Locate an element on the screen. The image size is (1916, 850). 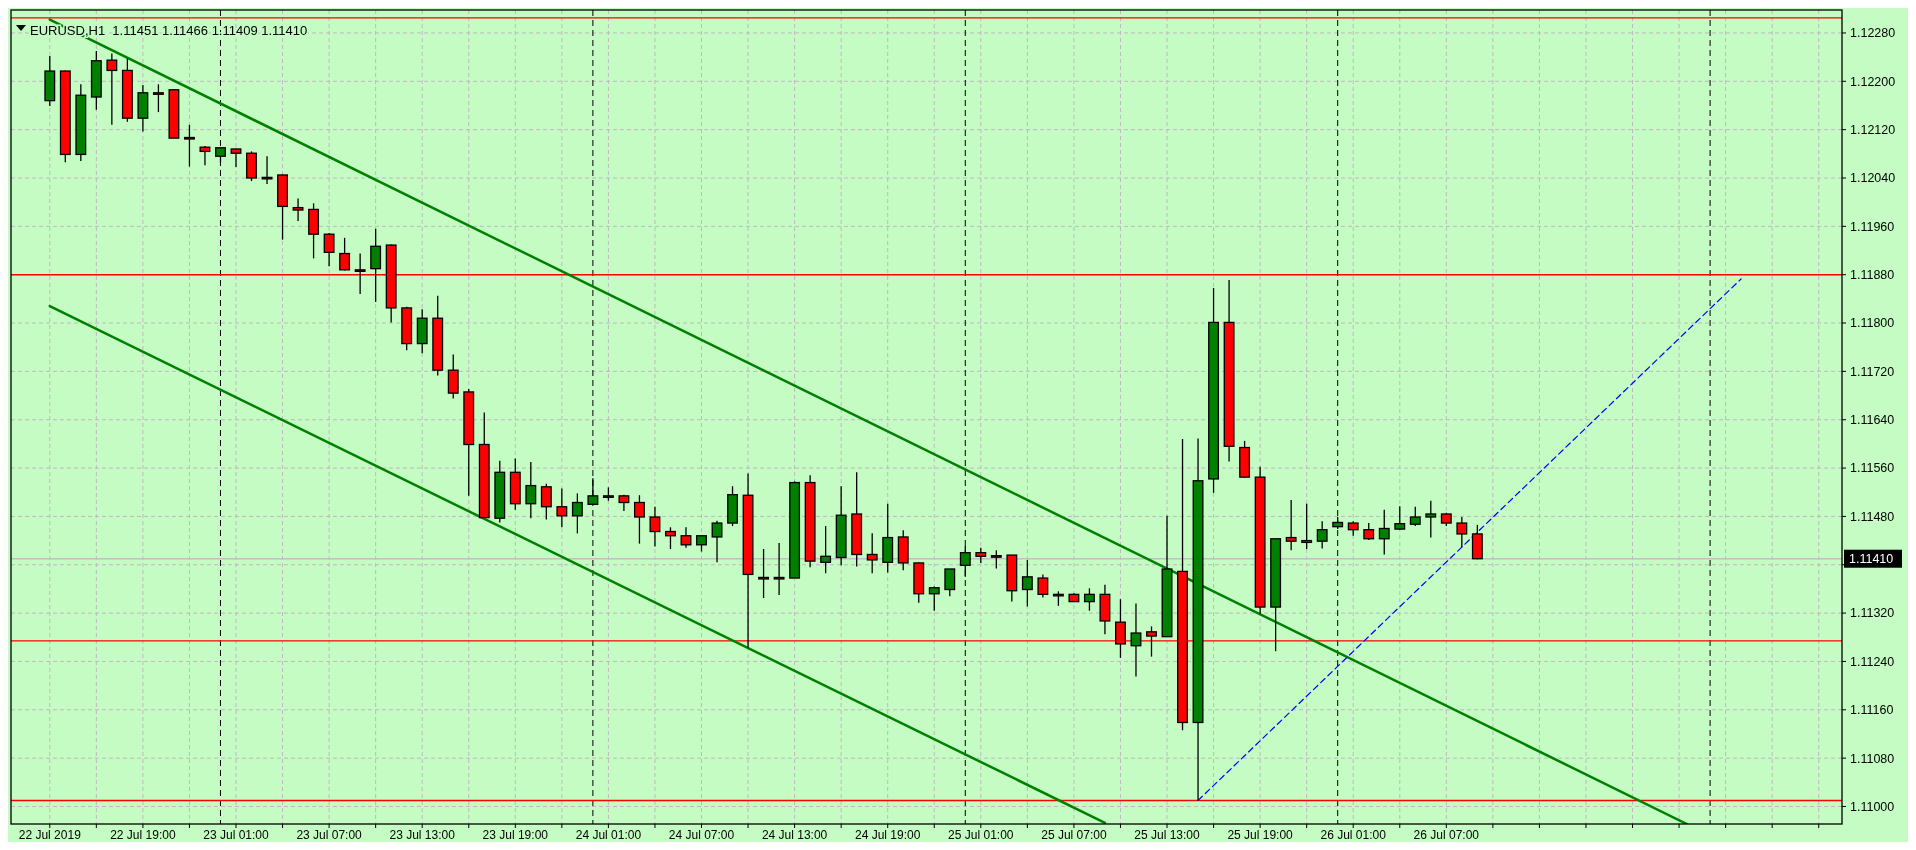
x-tick-label: 24 Jul 19:00 is located at coordinates (888, 835).